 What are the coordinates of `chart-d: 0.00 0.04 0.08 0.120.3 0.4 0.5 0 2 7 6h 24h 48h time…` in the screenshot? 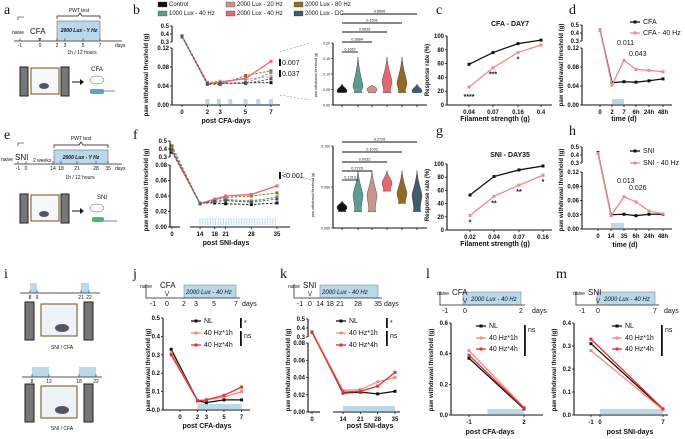 It's located at (620, 71).